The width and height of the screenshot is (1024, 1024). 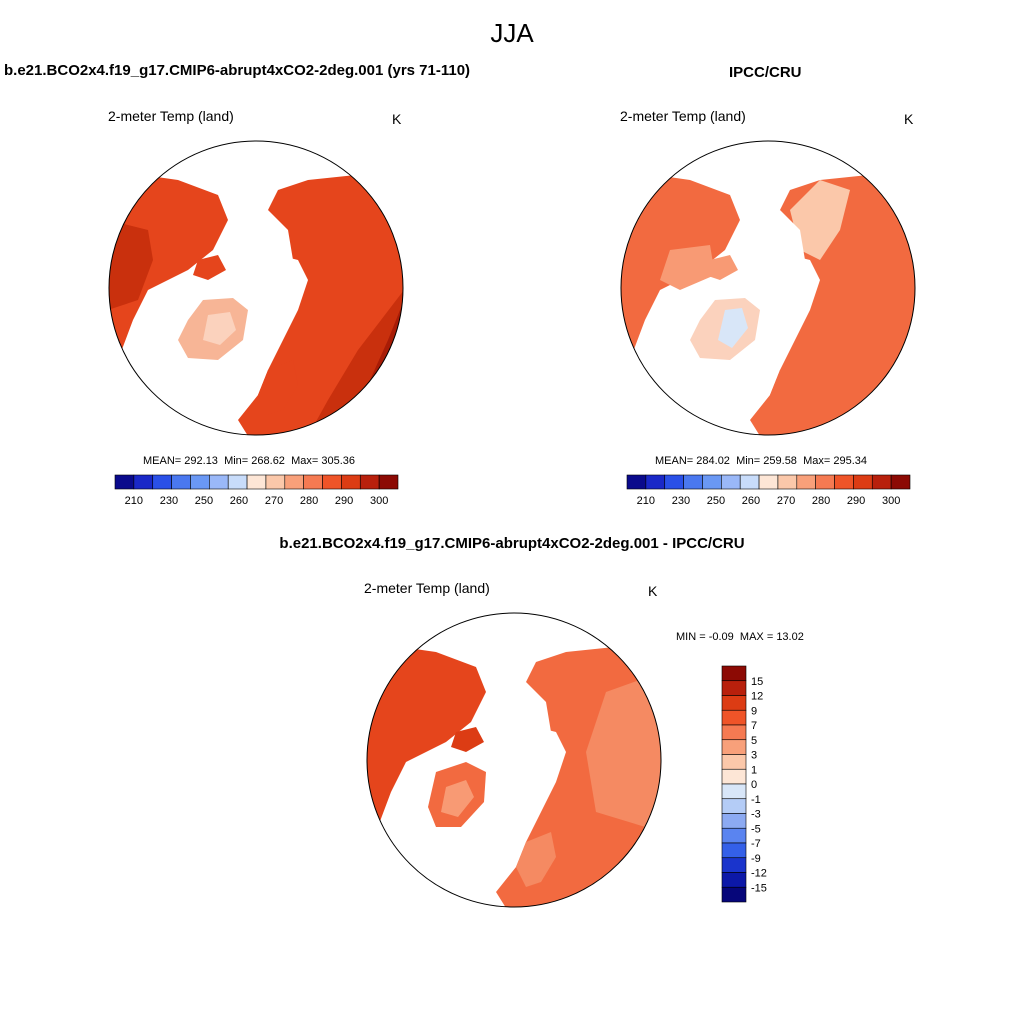 What do you see at coordinates (305, 461) in the screenshot?
I see `model-max-label: Max=` at bounding box center [305, 461].